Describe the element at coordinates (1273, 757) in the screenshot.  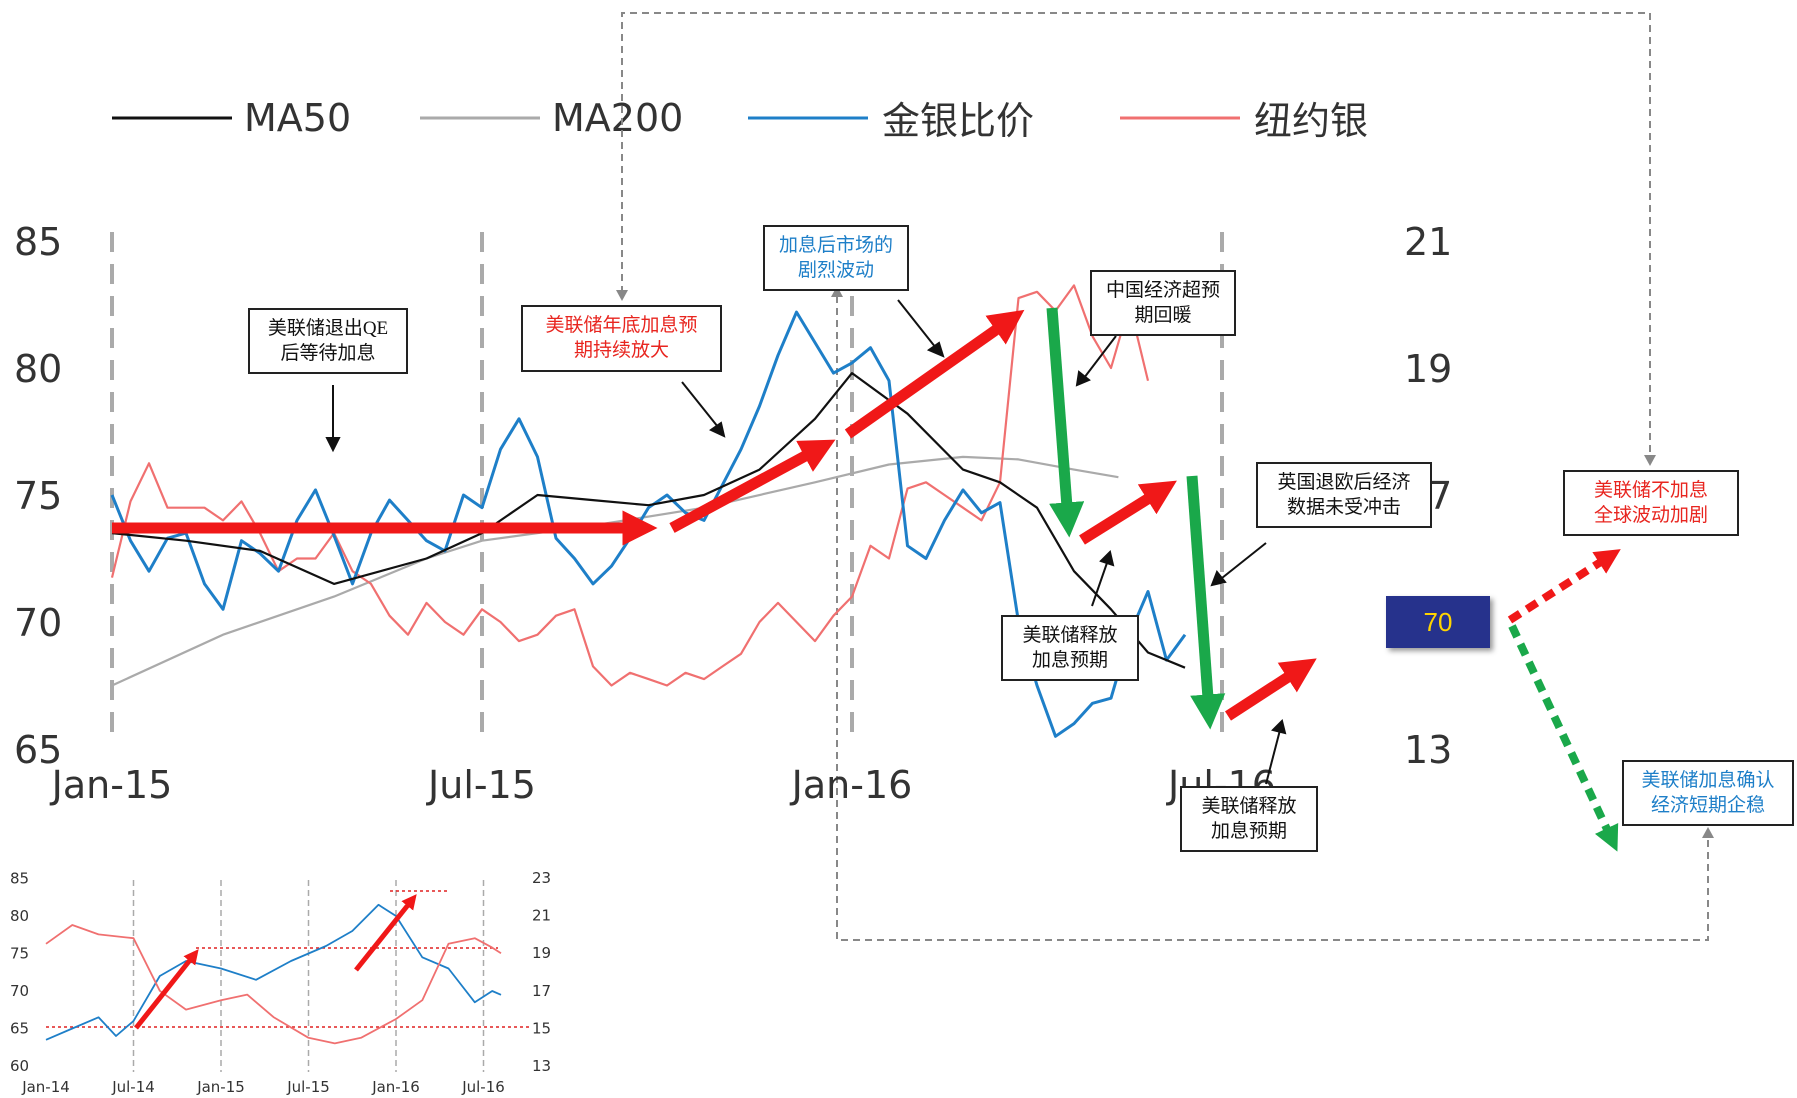
I see `pointer-release-b` at that location.